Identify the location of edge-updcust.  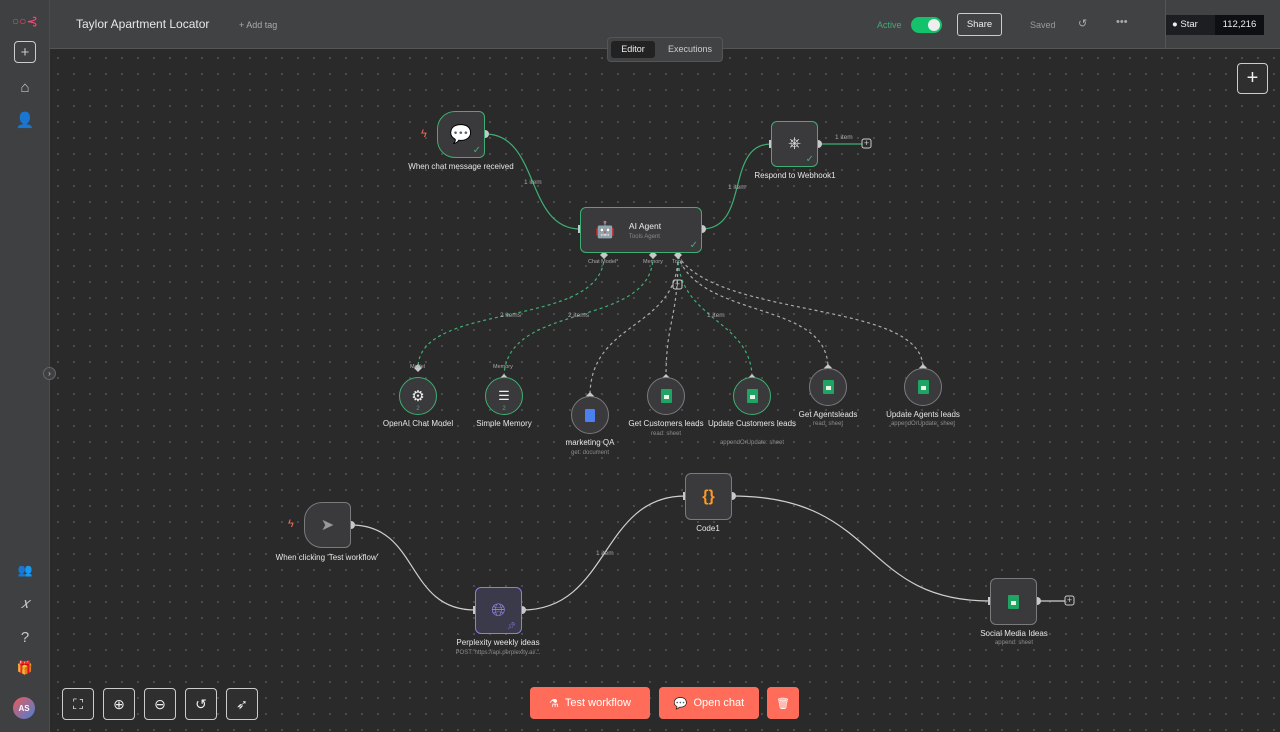
(715, 317).